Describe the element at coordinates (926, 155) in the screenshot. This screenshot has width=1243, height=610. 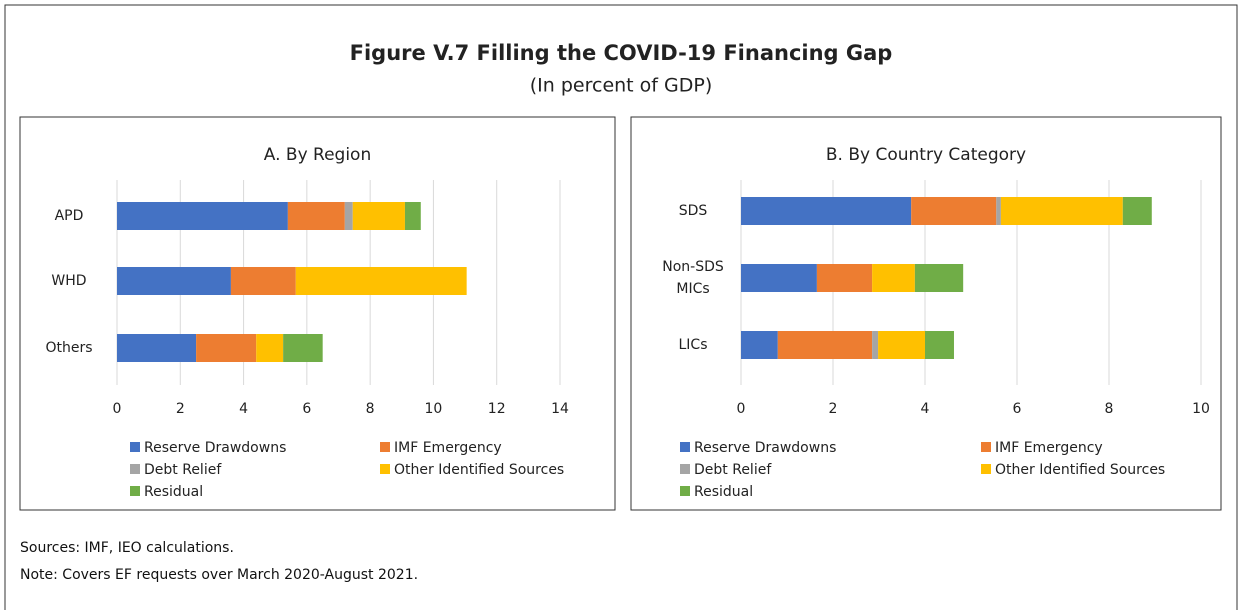
I see `panel-title: B. By Country Category` at that location.